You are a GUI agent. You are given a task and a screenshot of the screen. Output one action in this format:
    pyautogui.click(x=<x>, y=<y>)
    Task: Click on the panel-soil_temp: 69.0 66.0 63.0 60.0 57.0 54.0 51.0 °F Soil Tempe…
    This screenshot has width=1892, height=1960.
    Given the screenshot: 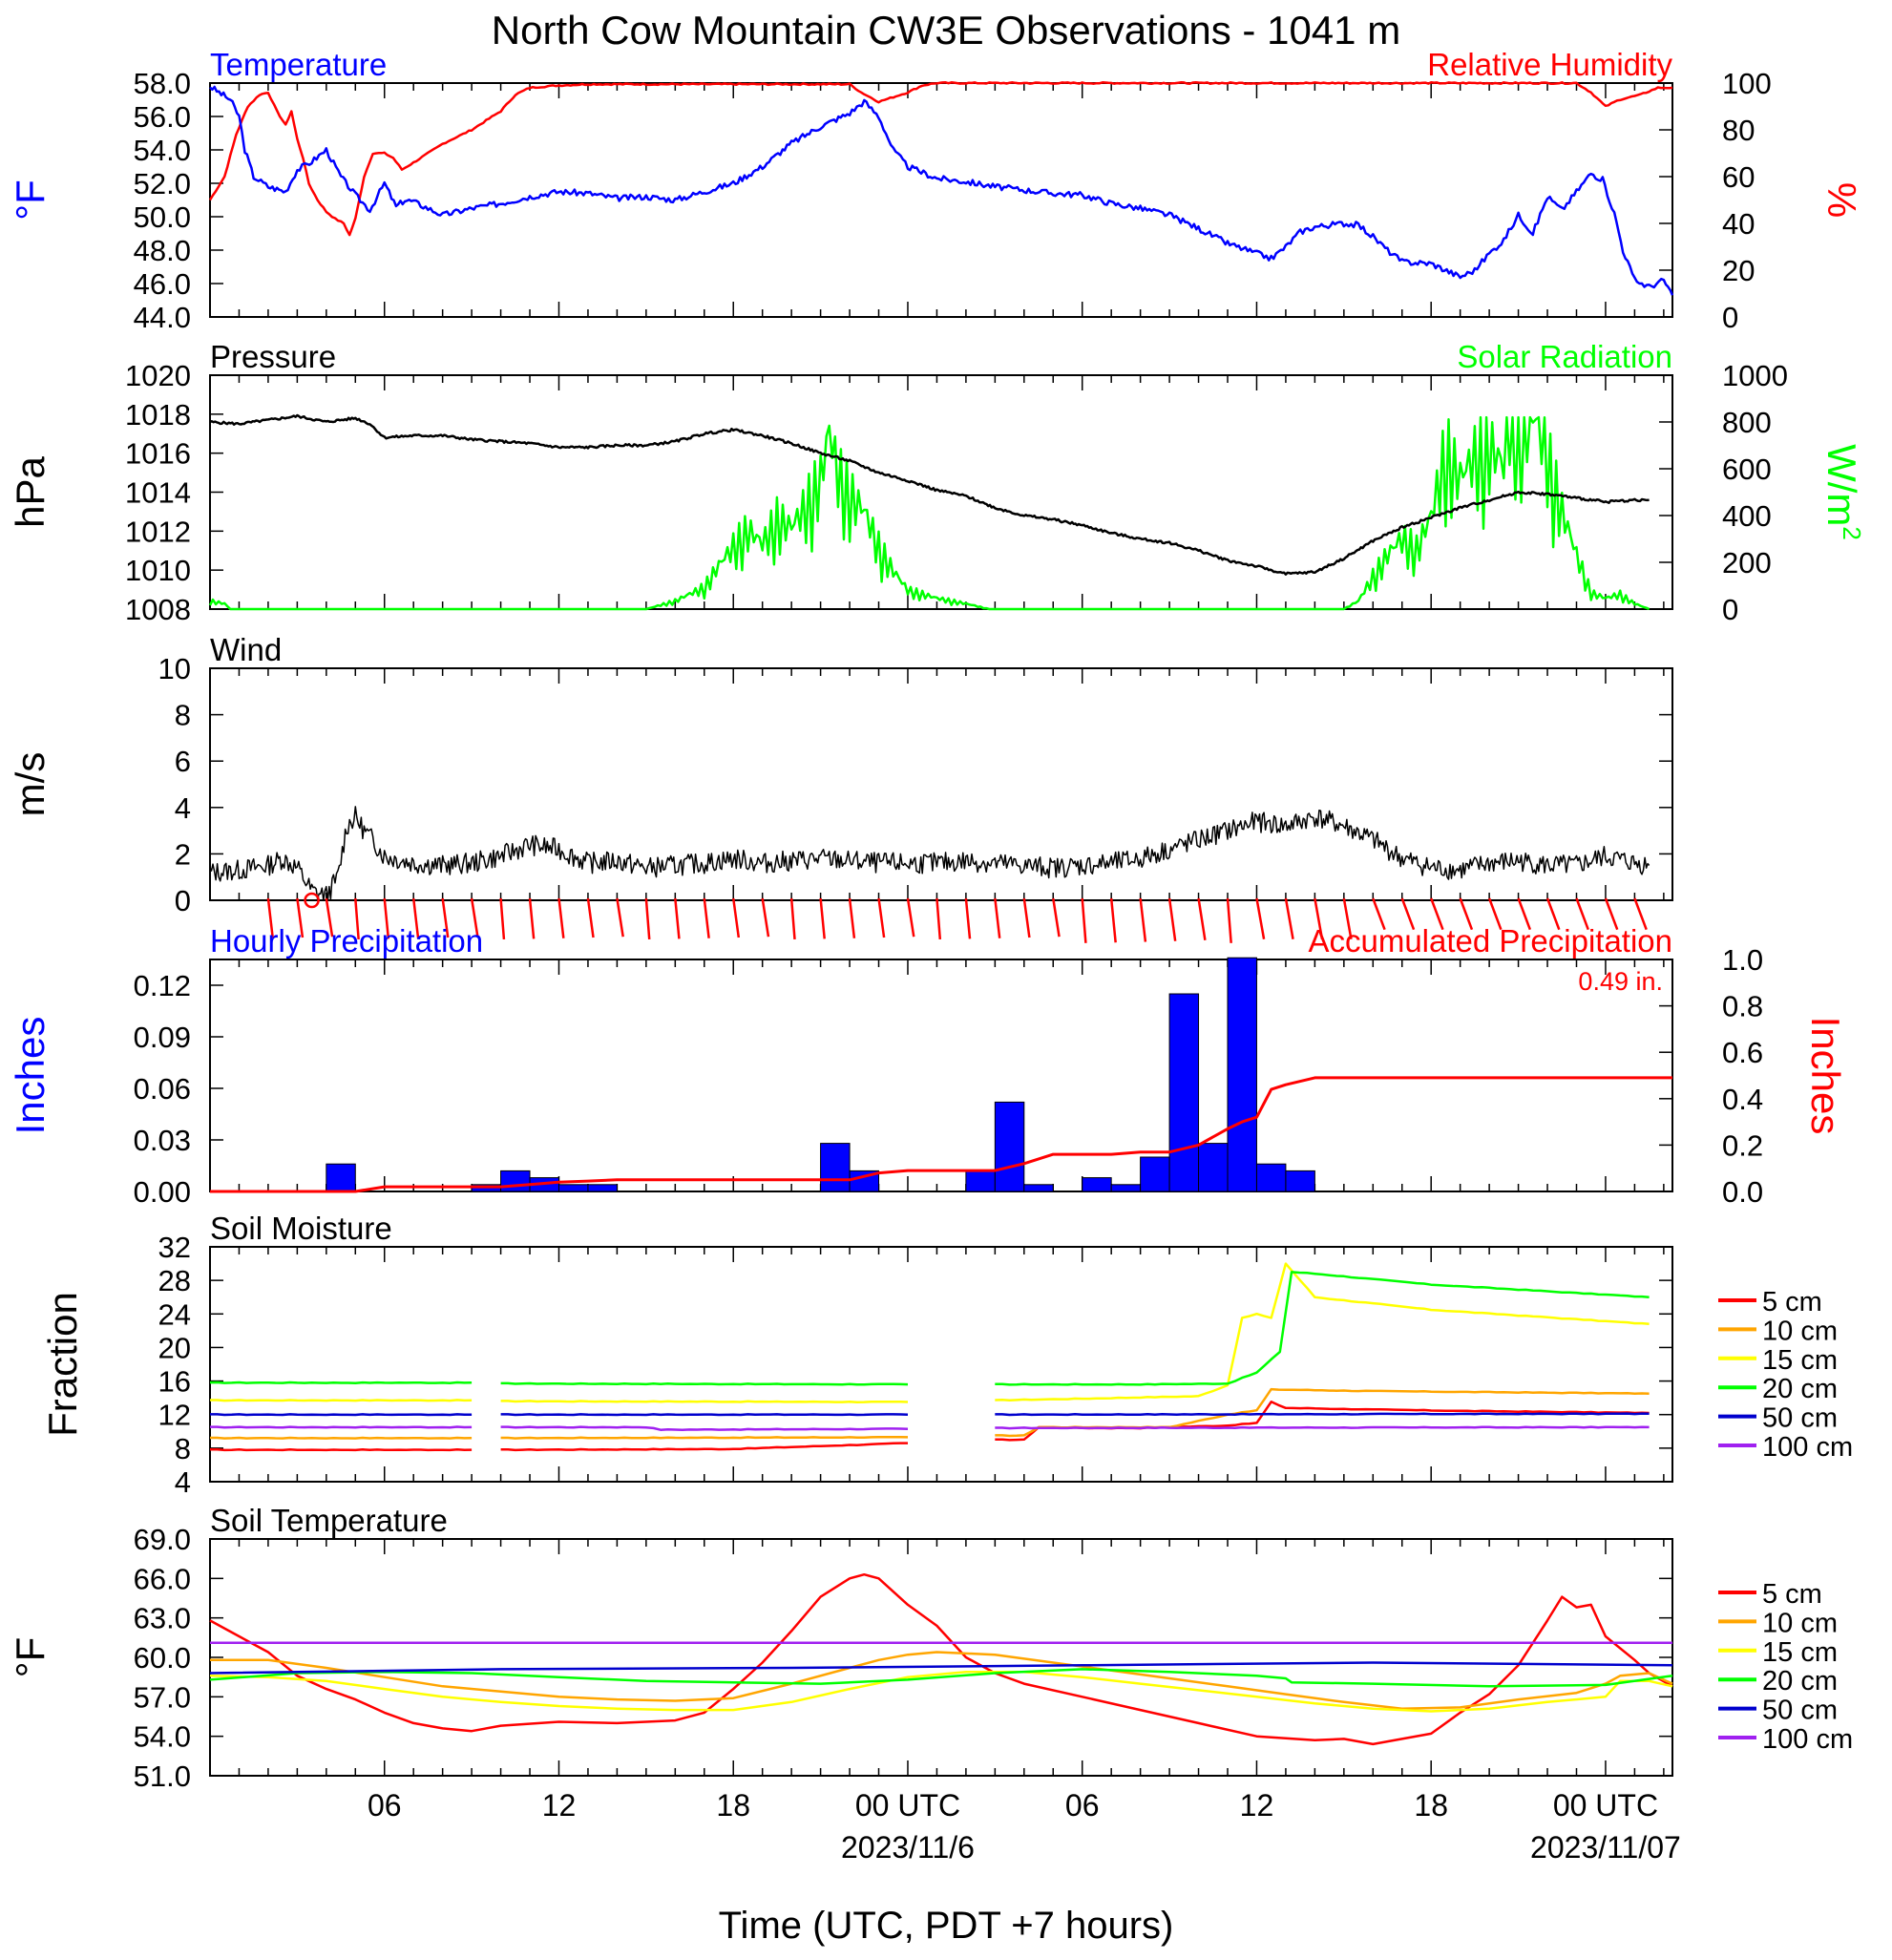 What is the action you would take?
    pyautogui.click(x=930, y=1648)
    